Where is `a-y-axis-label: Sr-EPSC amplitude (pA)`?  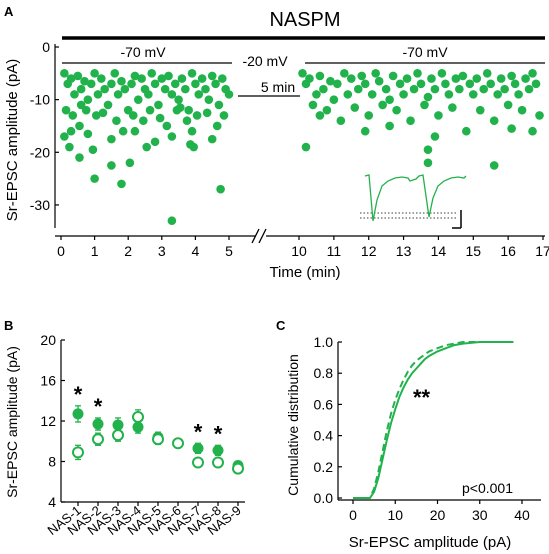 a-y-axis-label: Sr-EPSC amplitude (pA) is located at coordinates (12, 140).